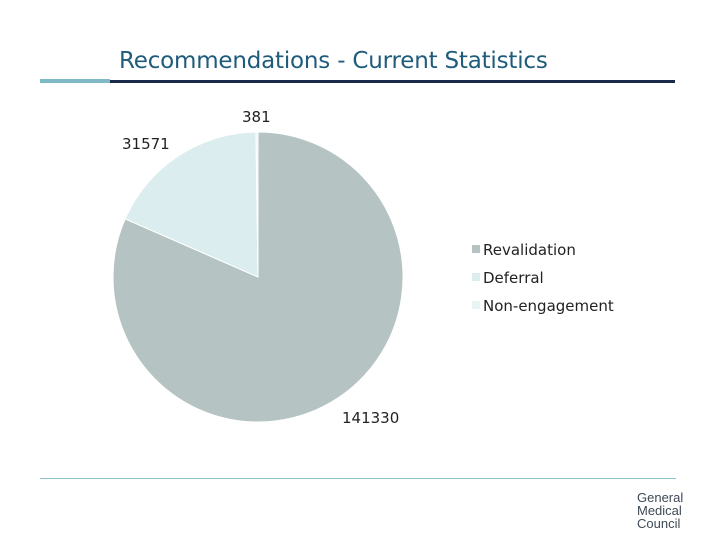  What do you see at coordinates (660, 497) in the screenshot?
I see `logo-line-general: General` at bounding box center [660, 497].